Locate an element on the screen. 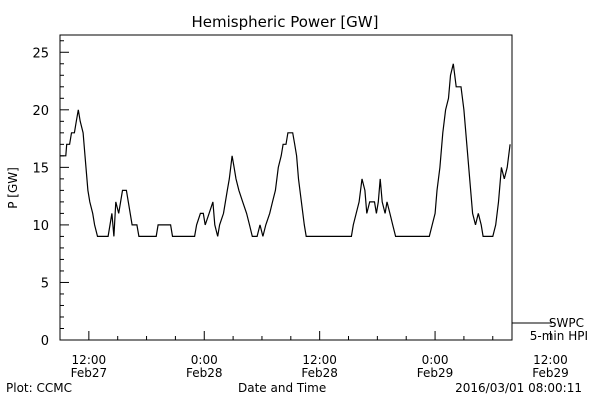 The width and height of the screenshot is (600, 400). y-tick-label: 20 is located at coordinates (40, 111).